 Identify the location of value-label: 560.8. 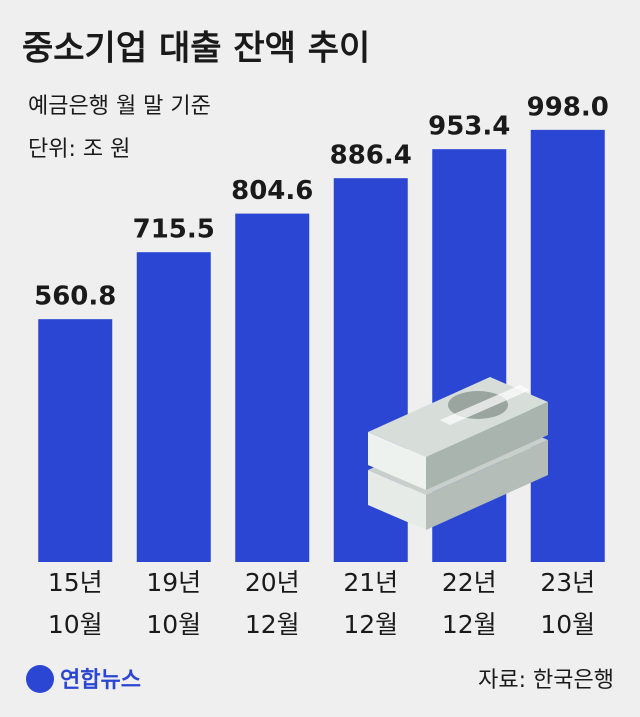
(75, 297).